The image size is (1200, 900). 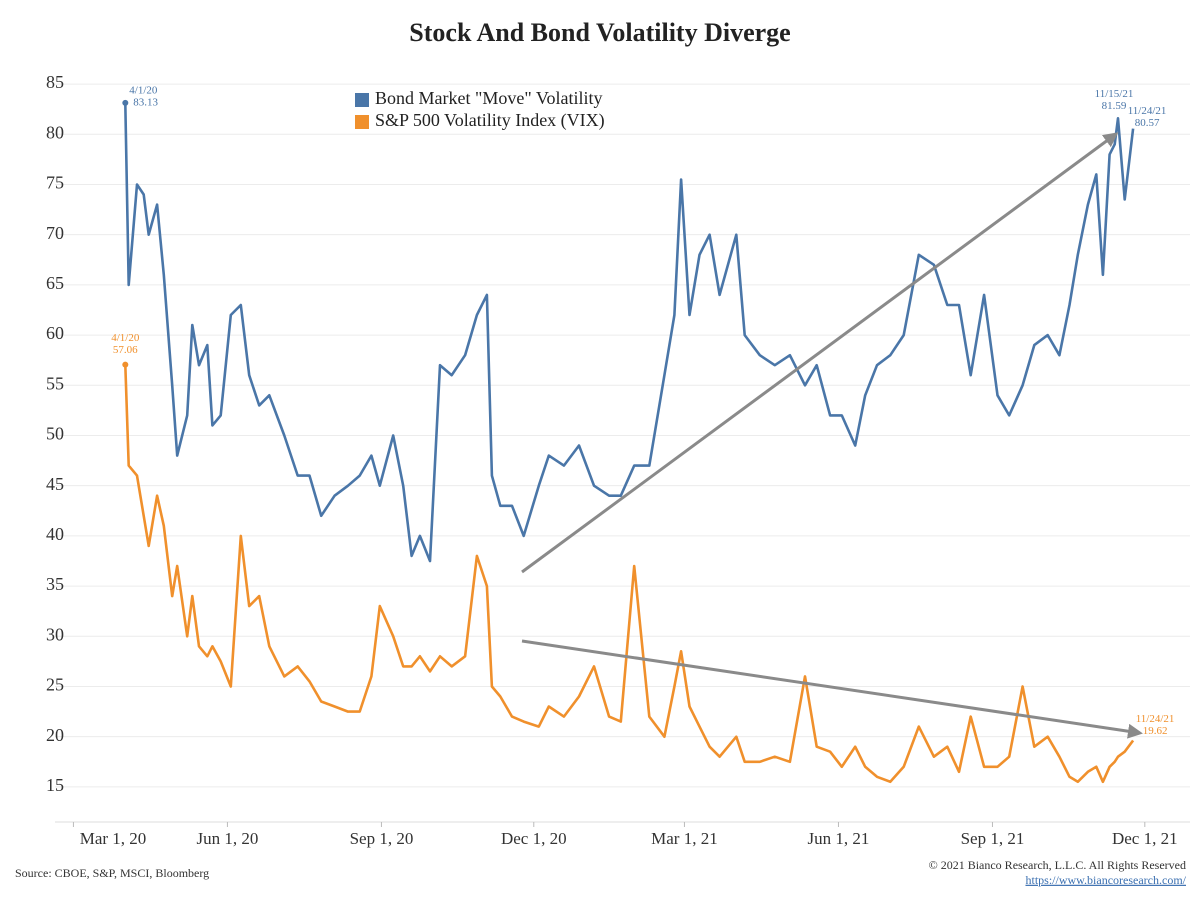 I want to click on annotation-date: 11/15/21, so click(x=1114, y=94).